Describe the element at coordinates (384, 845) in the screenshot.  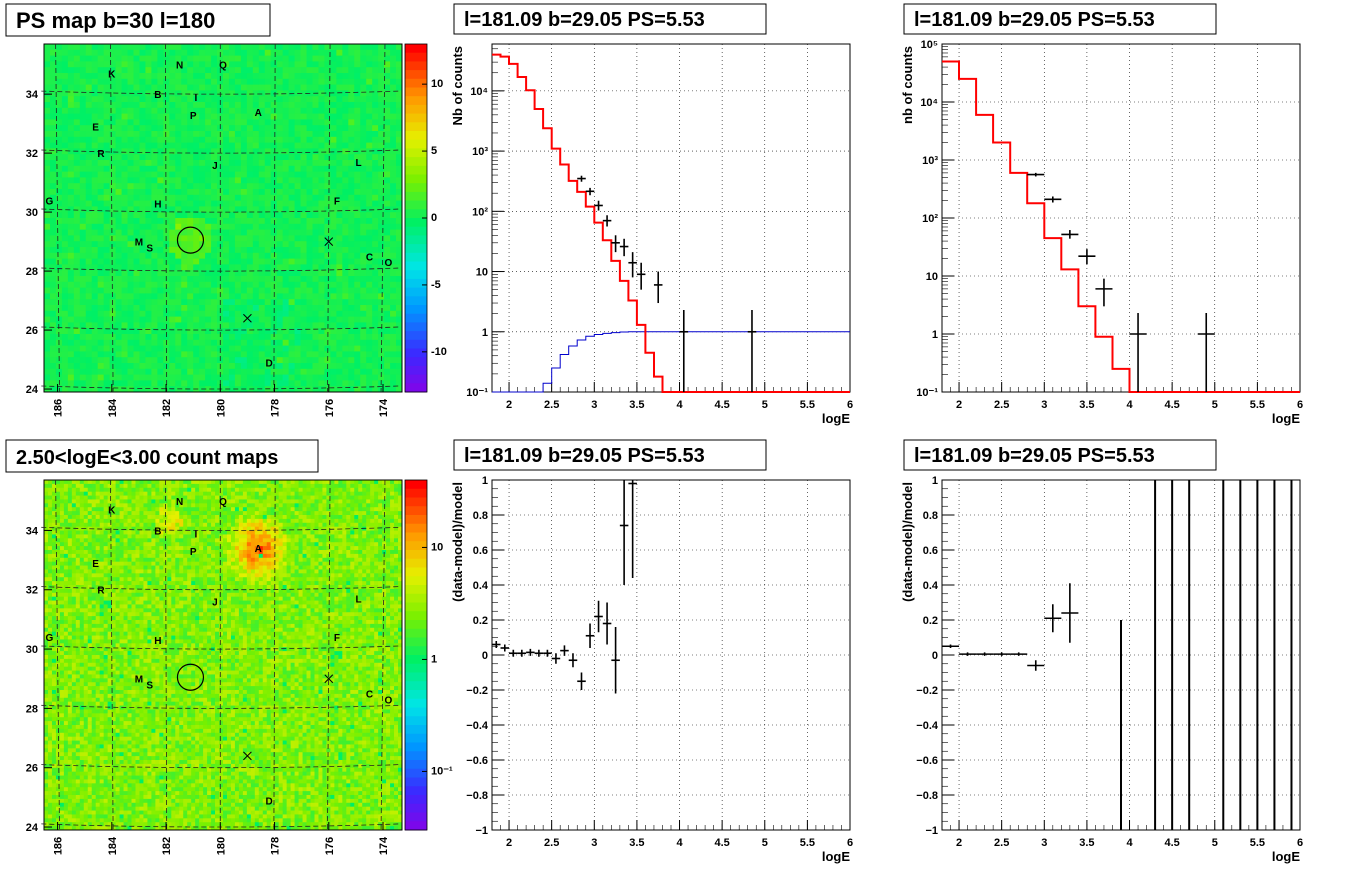
I see `map-x-tick-label: 174` at that location.